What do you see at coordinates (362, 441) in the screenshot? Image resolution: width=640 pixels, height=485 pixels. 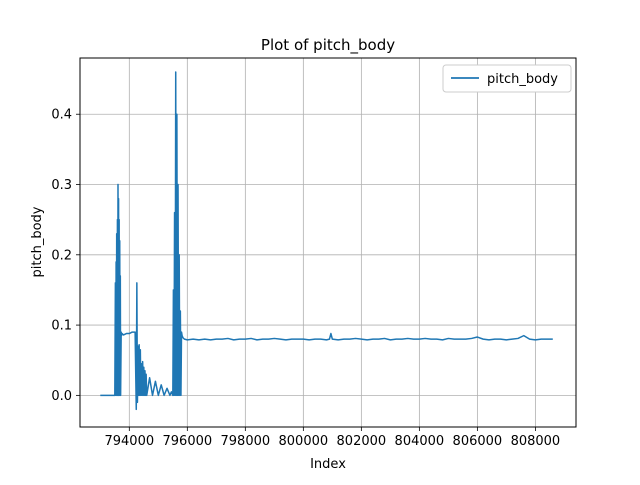 I see `x-tick-label: 802000` at bounding box center [362, 441].